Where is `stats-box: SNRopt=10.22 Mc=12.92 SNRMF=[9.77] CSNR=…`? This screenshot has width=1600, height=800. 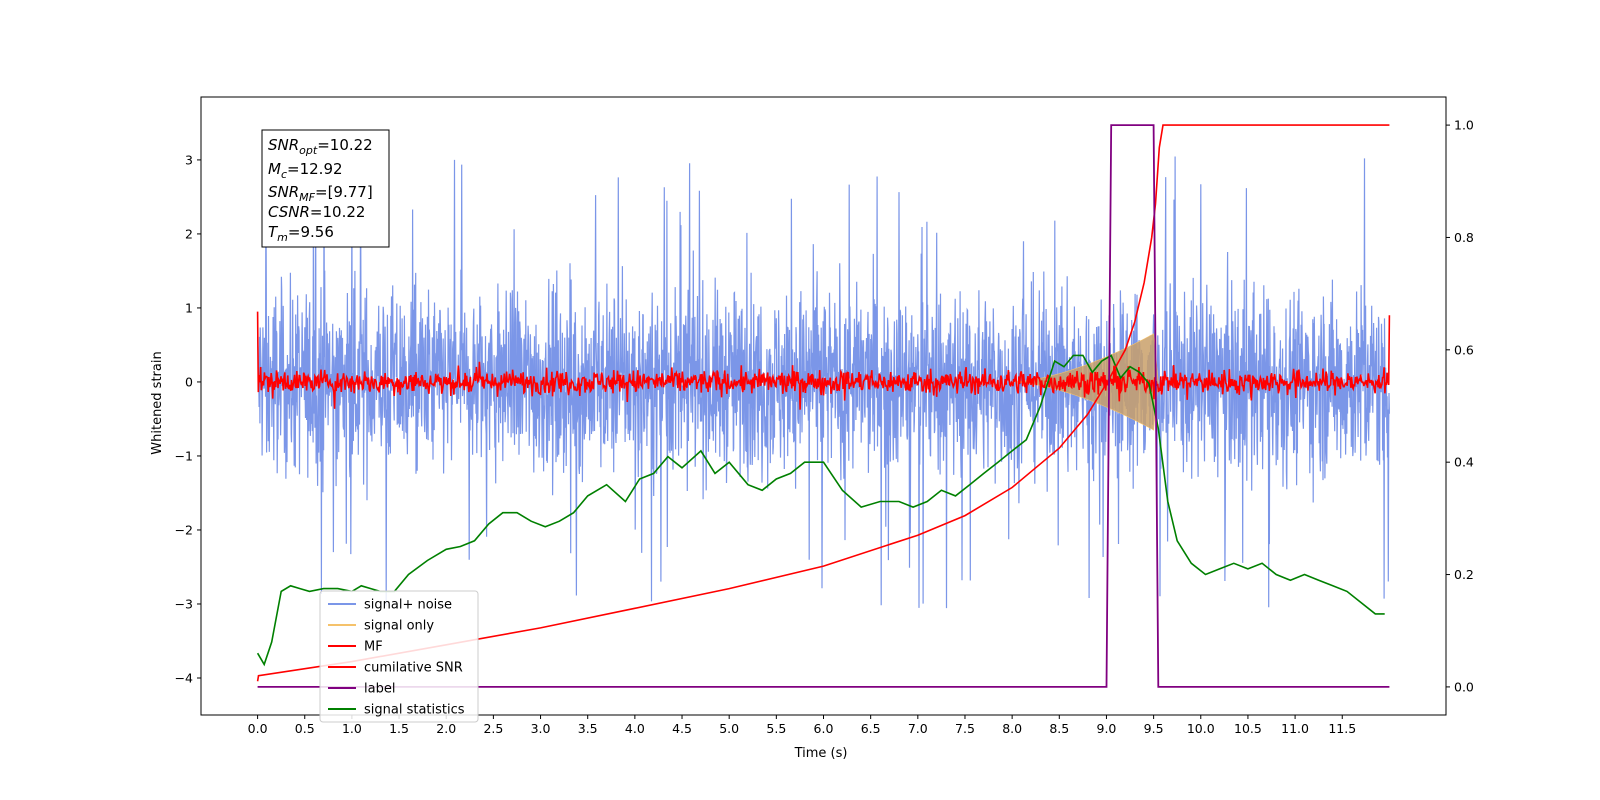
stats-box: SNRopt=10.22 Mc=12.92 SNRMF=[9.77] CSNR=… is located at coordinates (325, 188).